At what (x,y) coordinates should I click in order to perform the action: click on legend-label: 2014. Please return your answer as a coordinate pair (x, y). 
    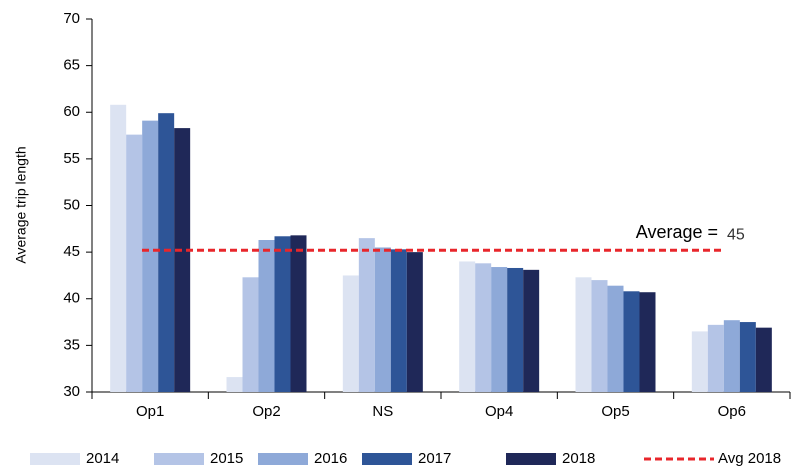
    Looking at the image, I should click on (102, 458).